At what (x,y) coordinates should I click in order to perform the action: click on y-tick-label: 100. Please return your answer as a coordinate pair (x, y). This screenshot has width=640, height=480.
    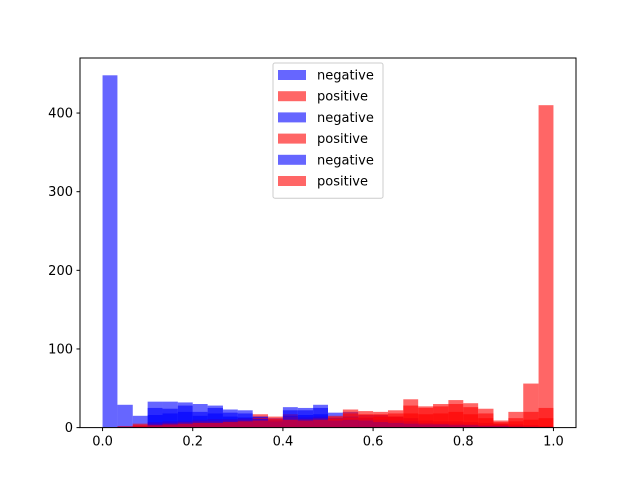
    Looking at the image, I should click on (60, 349).